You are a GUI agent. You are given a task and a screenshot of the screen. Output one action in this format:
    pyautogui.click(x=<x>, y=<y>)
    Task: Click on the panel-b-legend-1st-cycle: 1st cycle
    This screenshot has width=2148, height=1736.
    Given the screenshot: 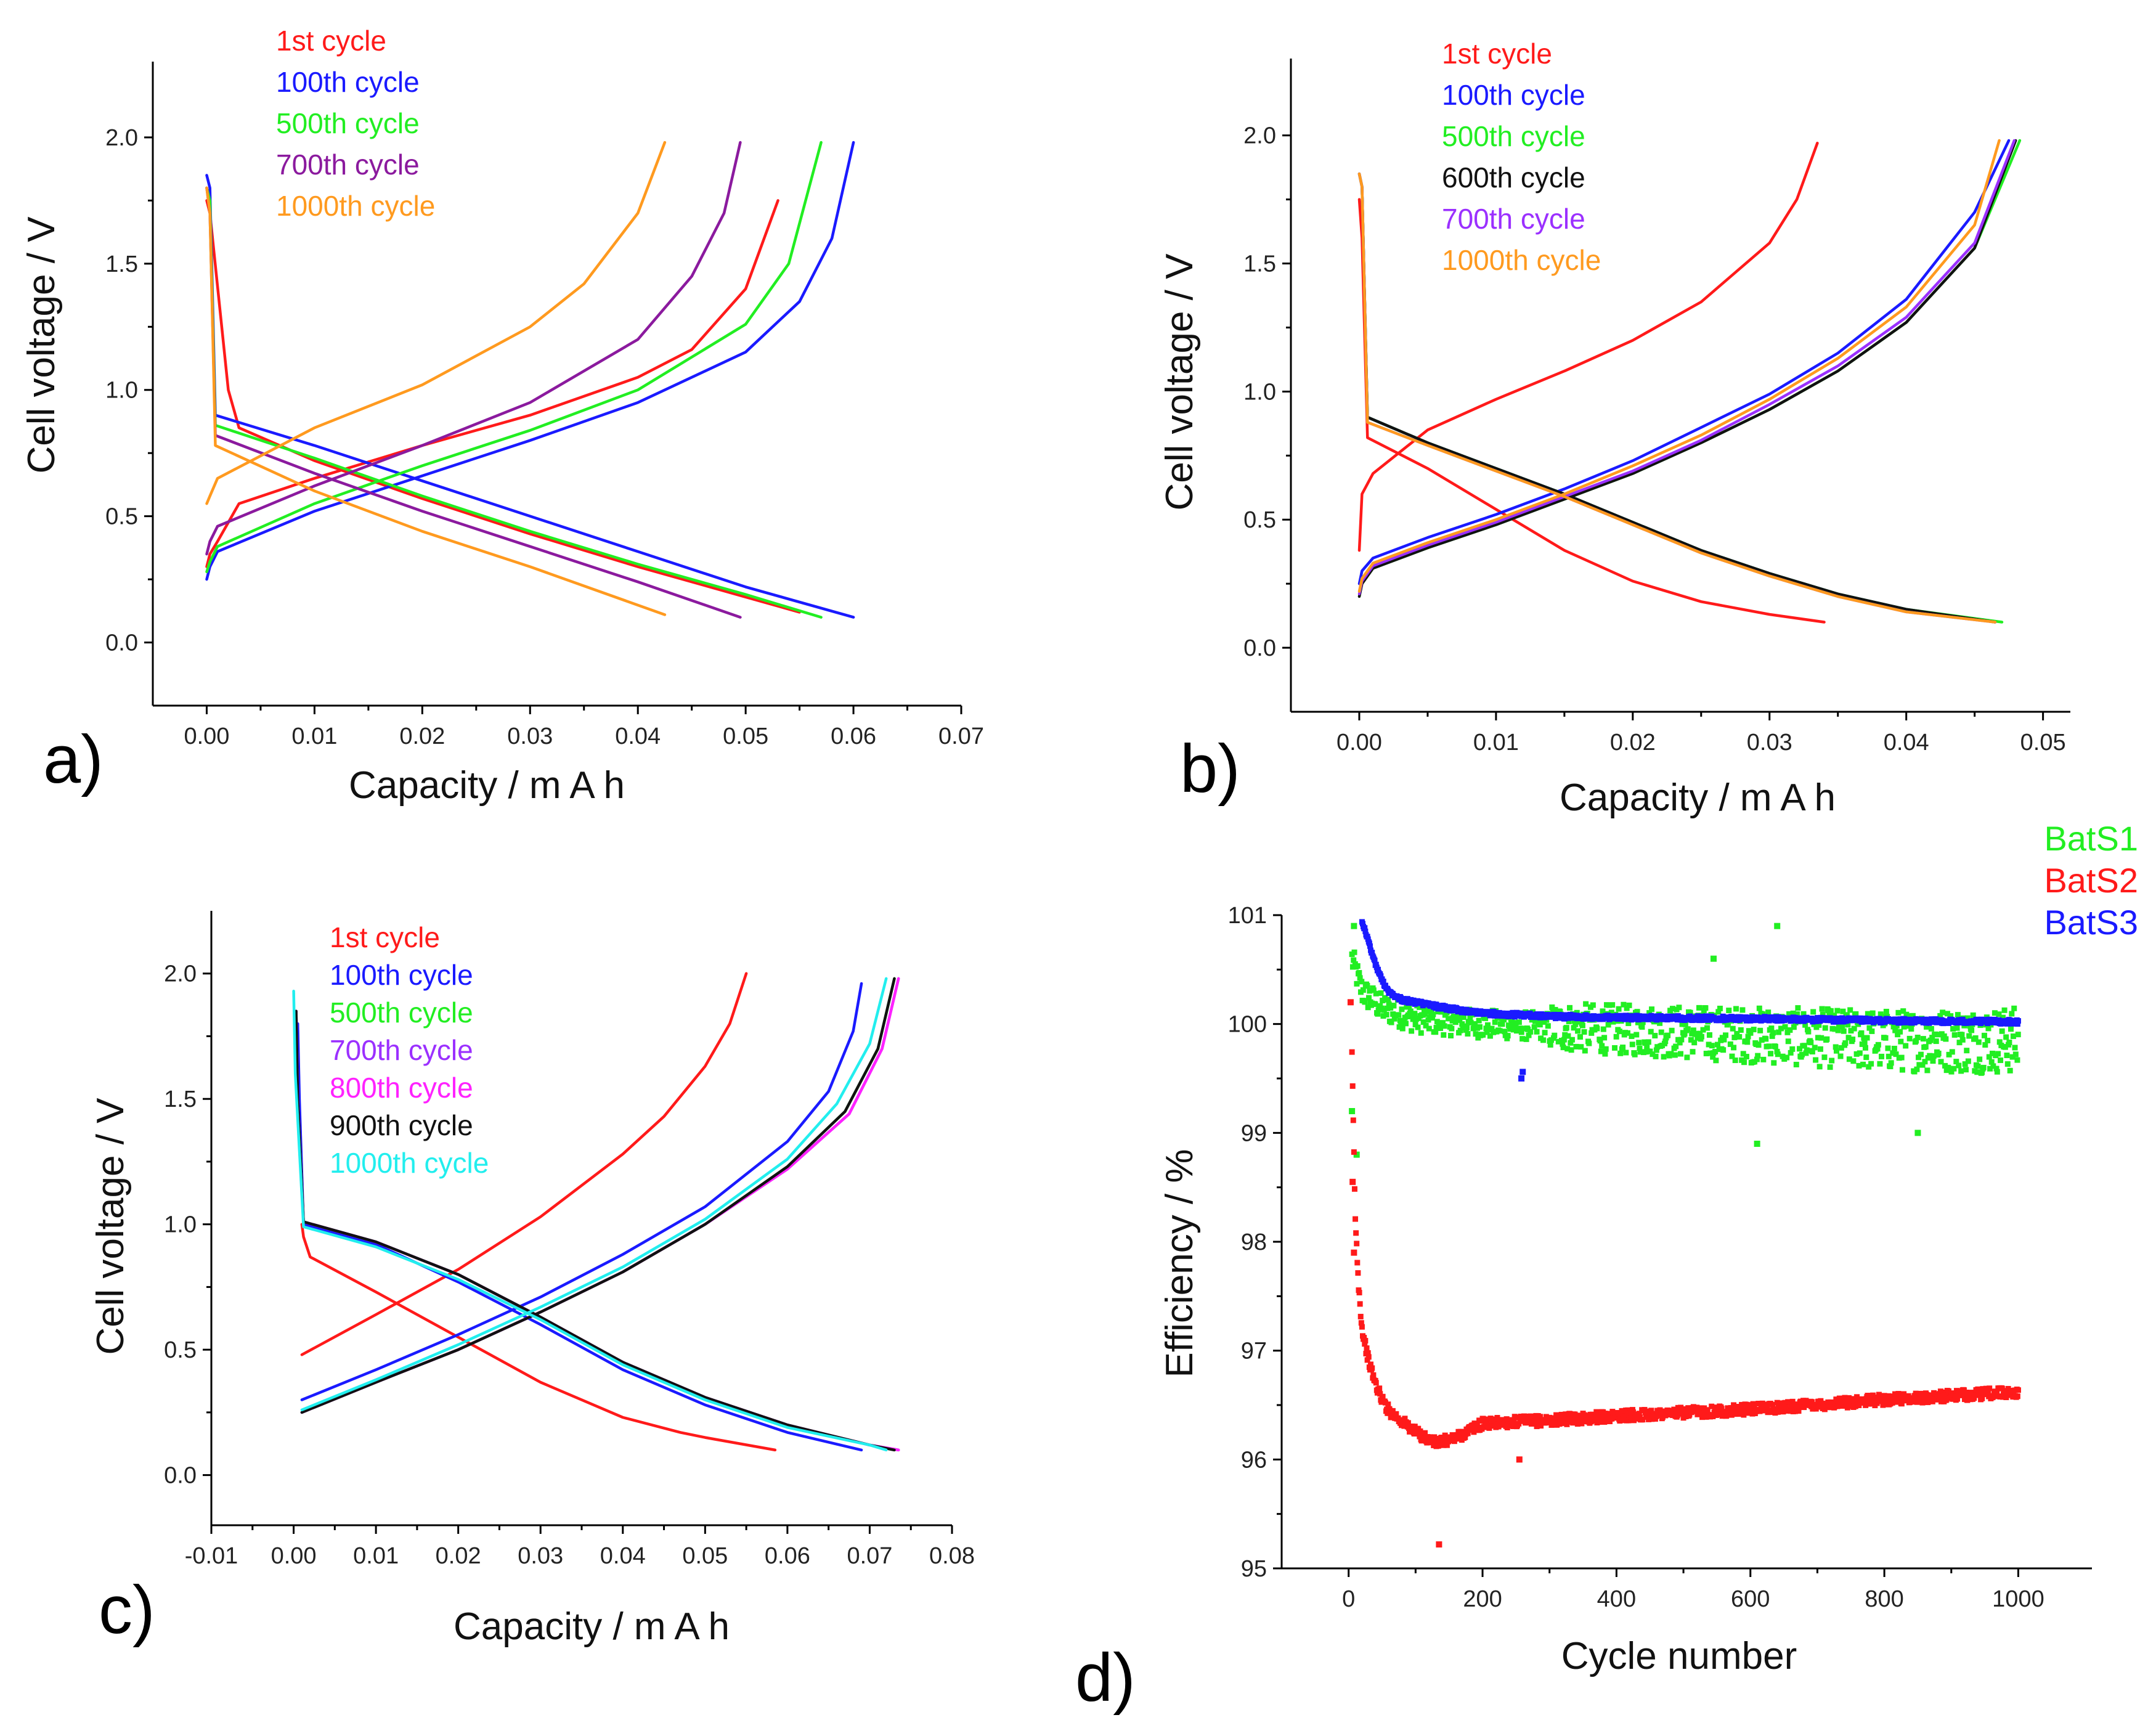 What is the action you would take?
    pyautogui.click(x=1497, y=54)
    